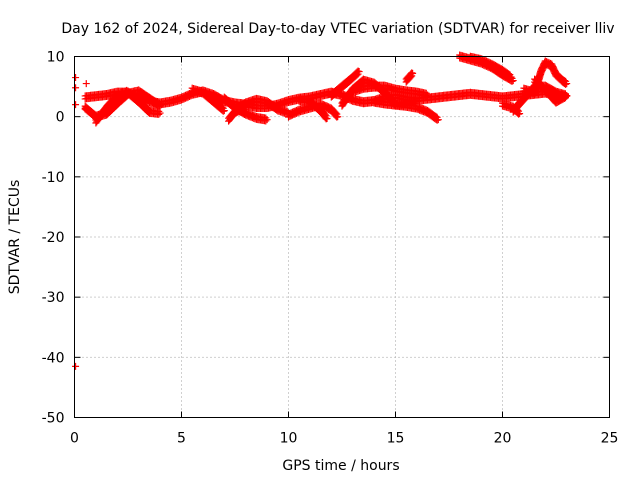  I want to click on x-tick-label: 25, so click(610, 439).